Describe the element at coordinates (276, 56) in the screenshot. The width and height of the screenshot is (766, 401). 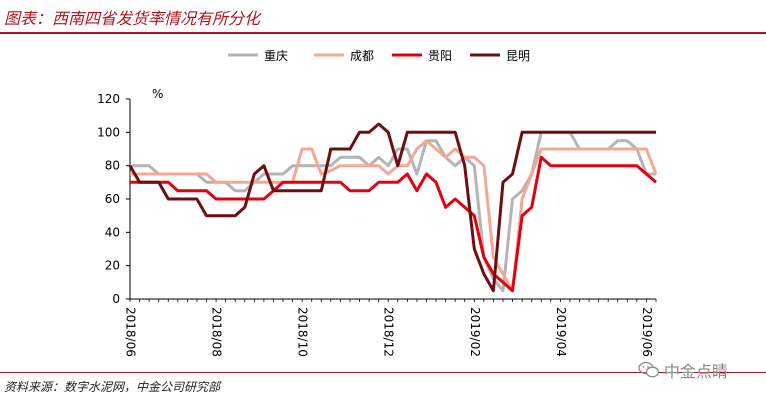
I see `legend-label: 重庆` at that location.